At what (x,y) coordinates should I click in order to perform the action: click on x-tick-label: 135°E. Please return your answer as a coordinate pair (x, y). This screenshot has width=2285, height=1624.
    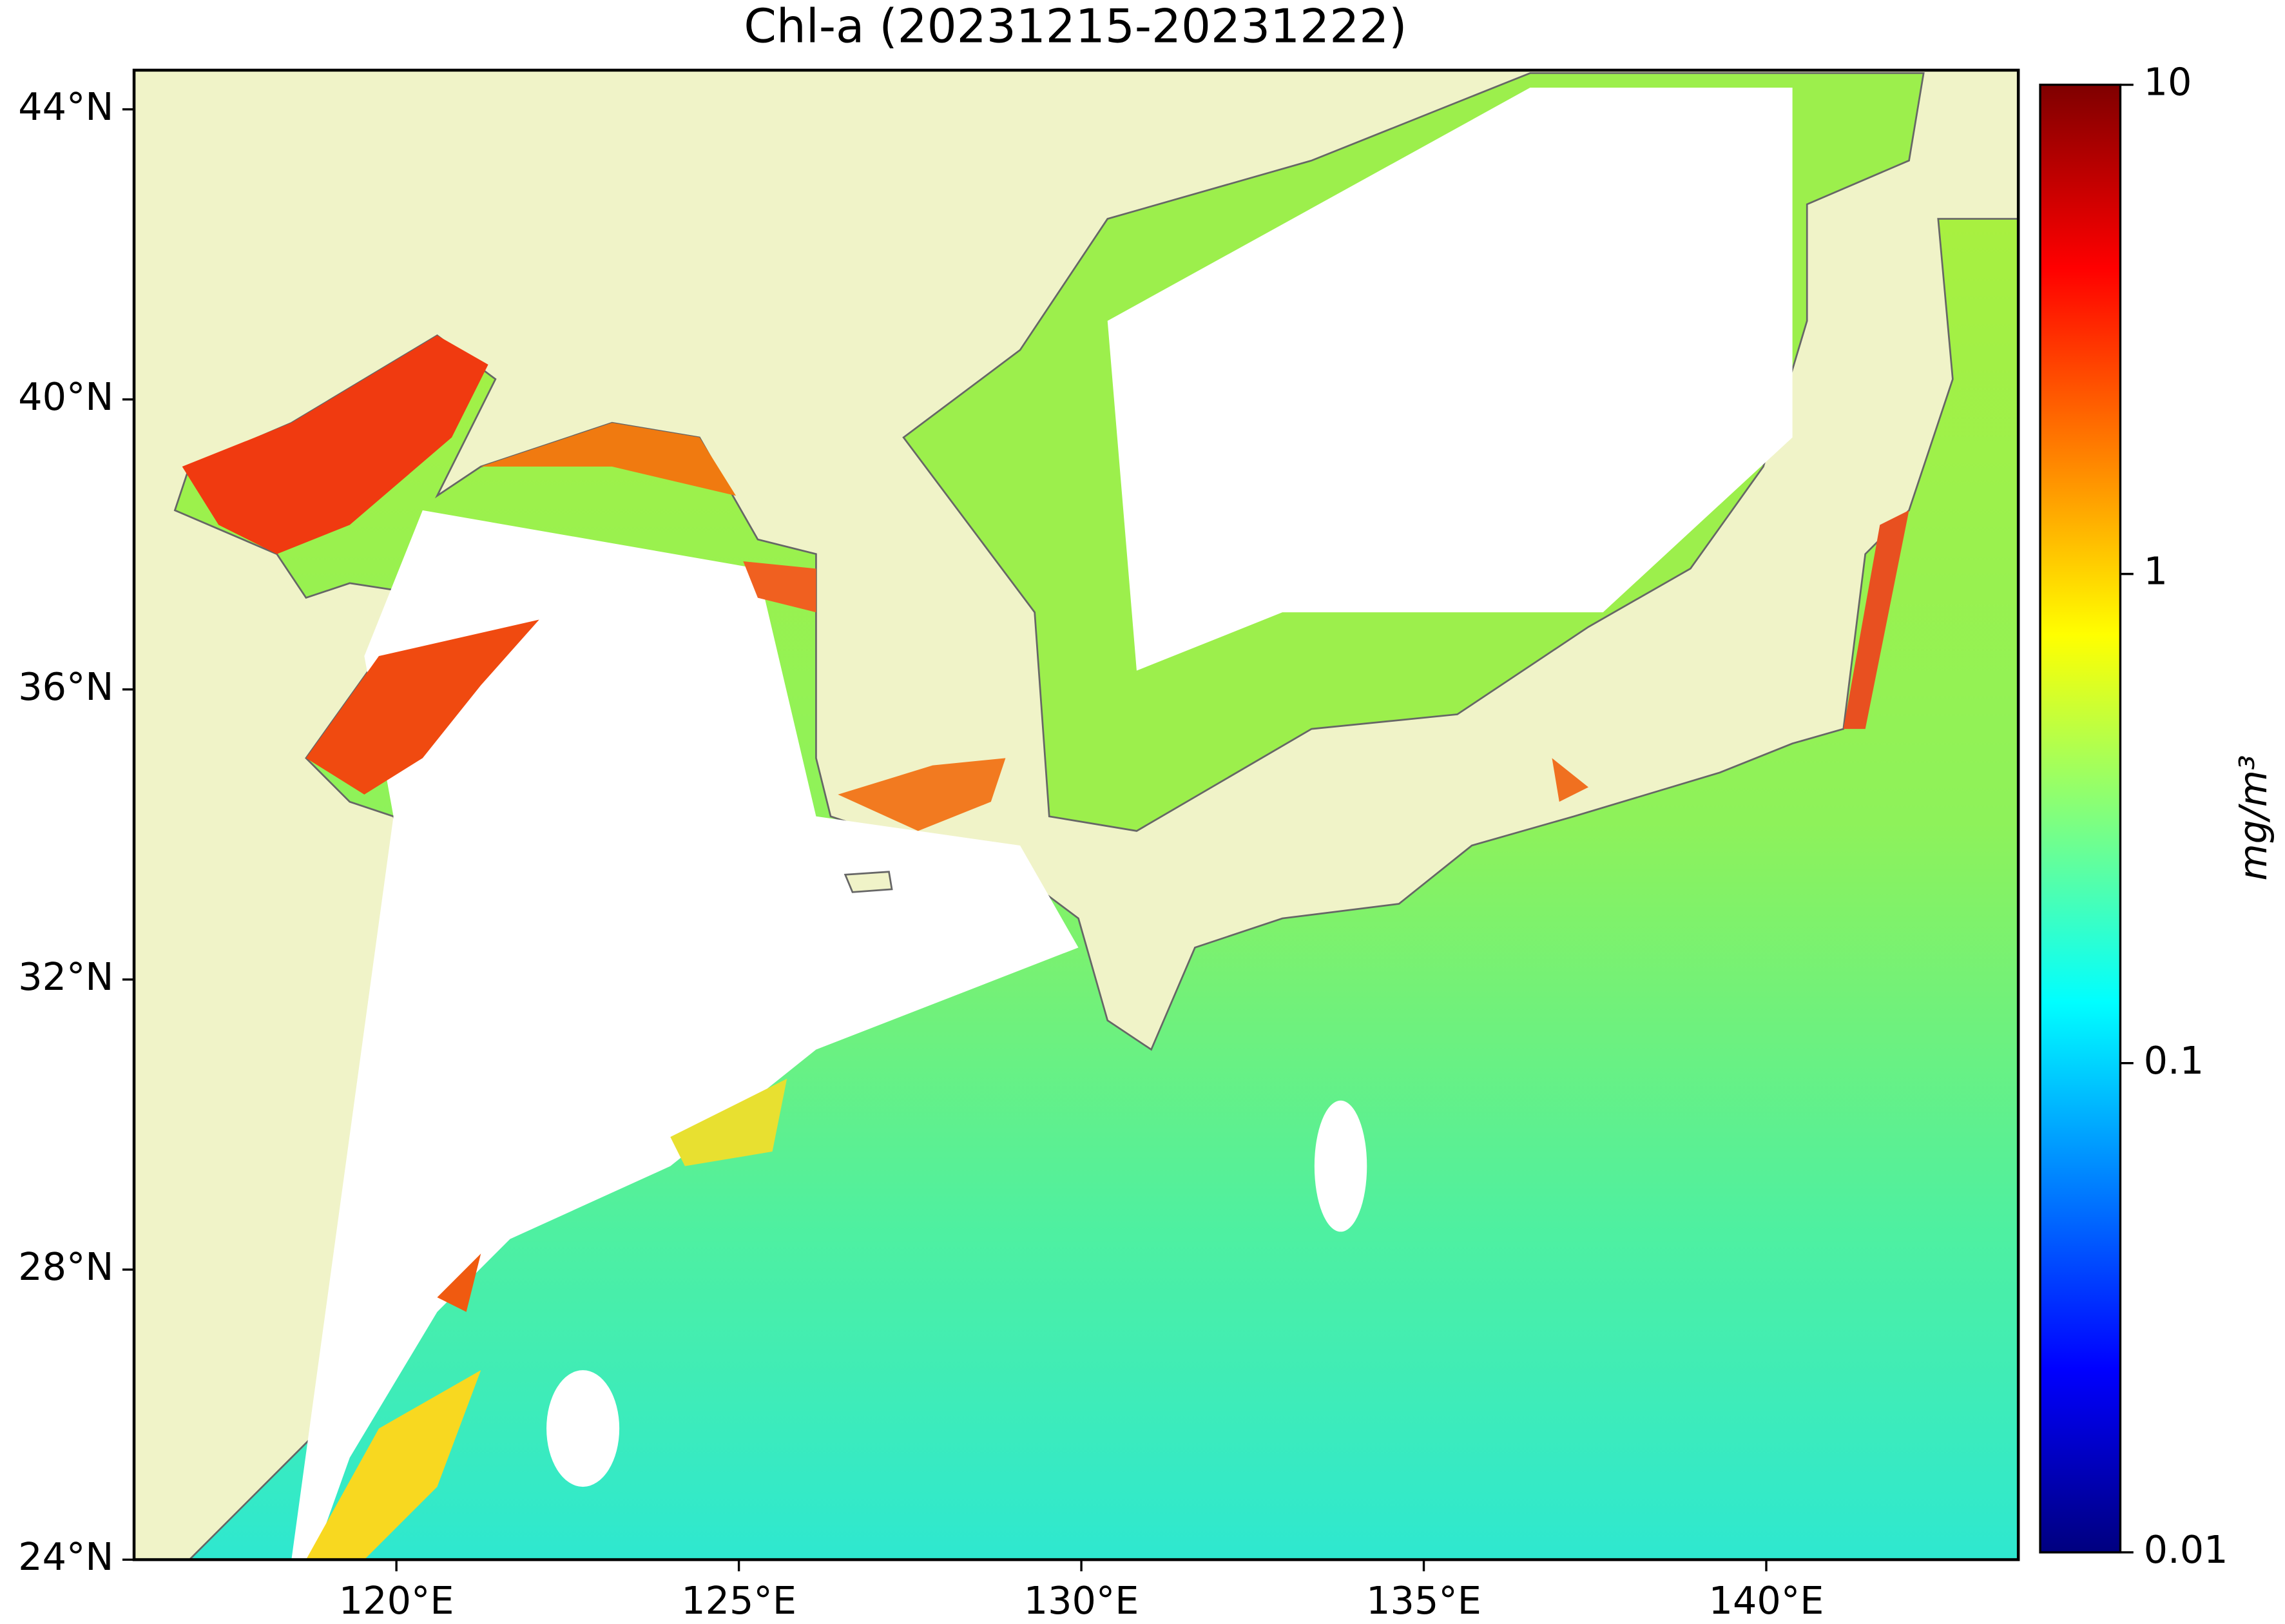
    Looking at the image, I should click on (1423, 1600).